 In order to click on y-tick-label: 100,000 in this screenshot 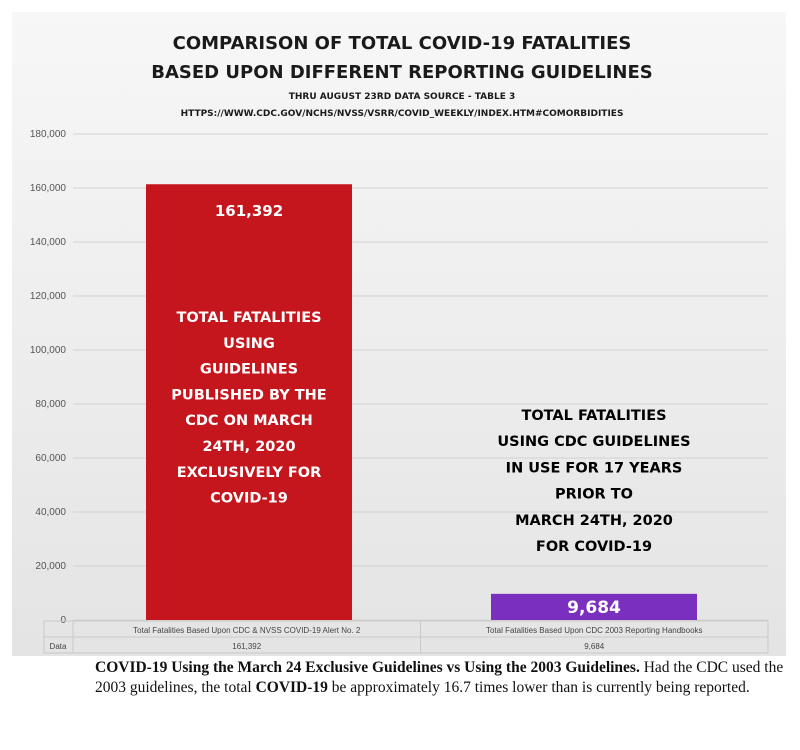, I will do `click(48, 350)`.